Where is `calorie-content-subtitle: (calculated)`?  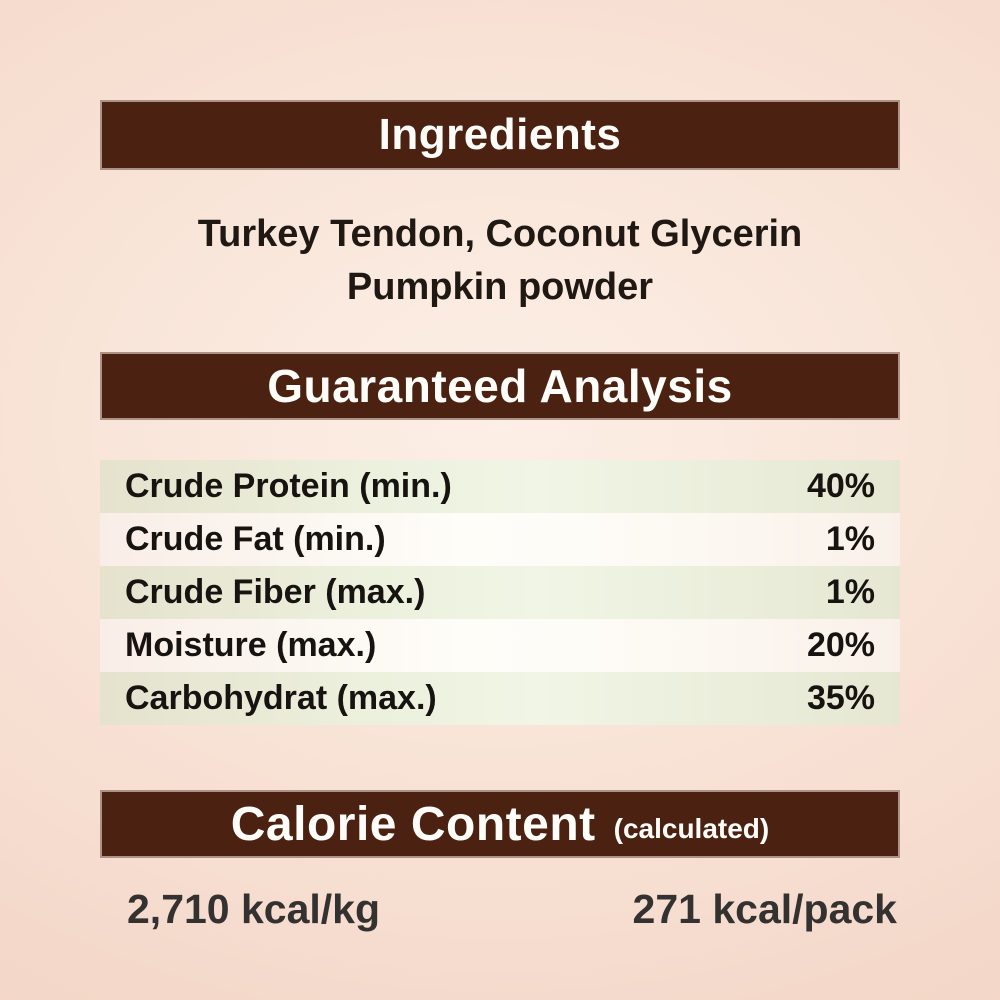 calorie-content-subtitle: (calculated) is located at coordinates (691, 828).